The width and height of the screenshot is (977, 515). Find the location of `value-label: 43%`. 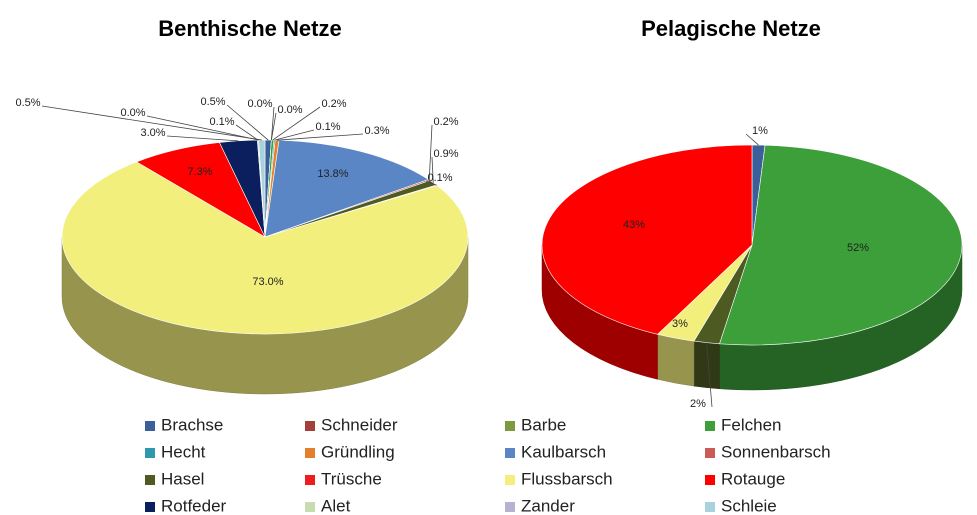

value-label: 43% is located at coordinates (634, 225).